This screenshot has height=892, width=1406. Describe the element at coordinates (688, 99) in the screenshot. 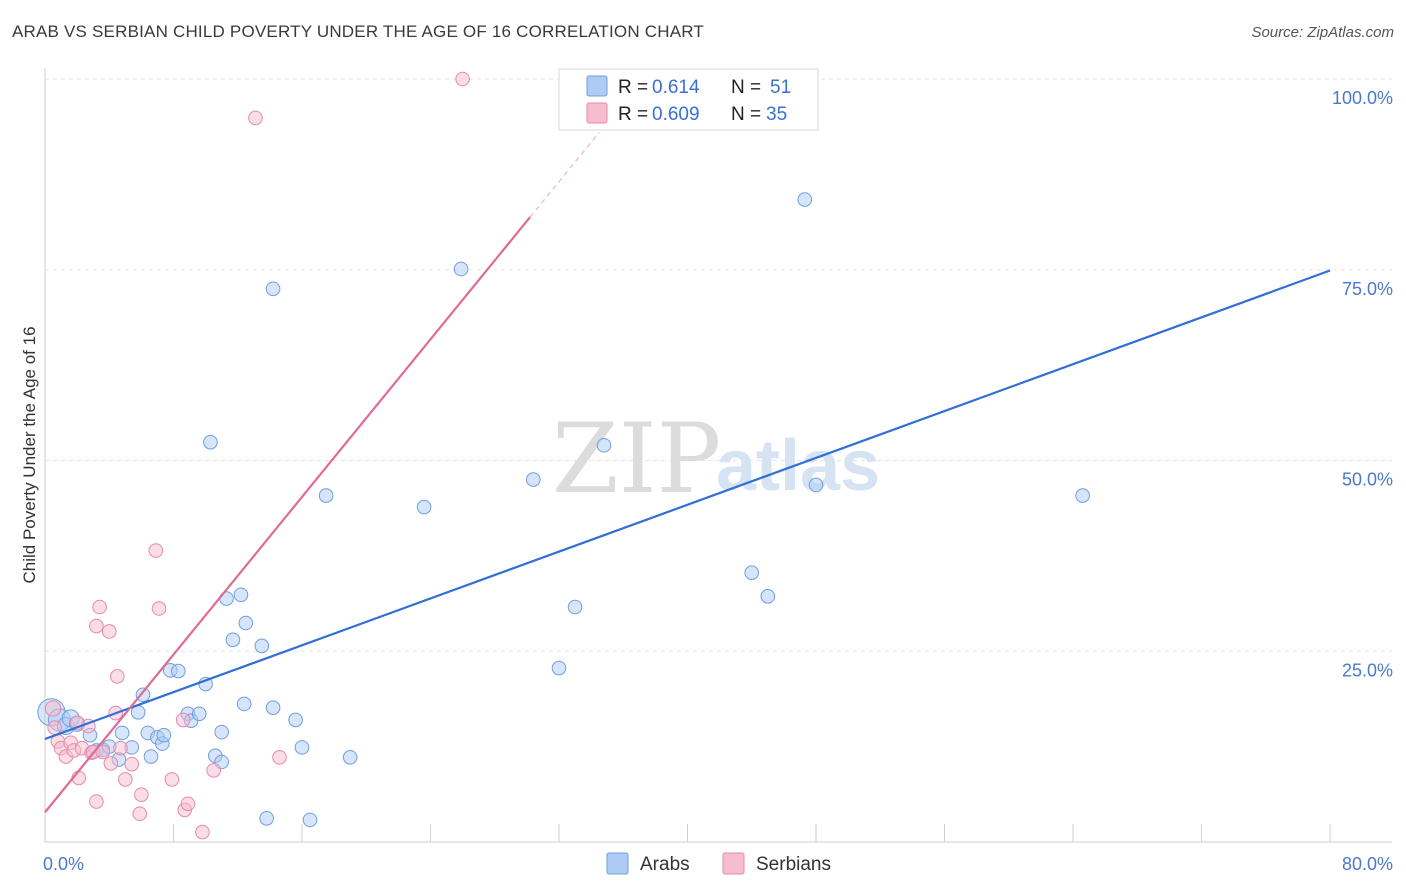

I see `legend: R = 0.614 N = 51 R = 0.609 N = 35` at that location.